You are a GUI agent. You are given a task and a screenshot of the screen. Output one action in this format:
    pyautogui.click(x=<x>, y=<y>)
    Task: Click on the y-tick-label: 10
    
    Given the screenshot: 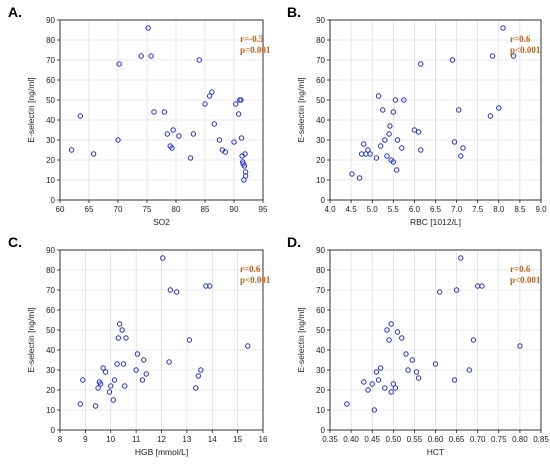 What is the action you would take?
    pyautogui.click(x=50, y=410)
    